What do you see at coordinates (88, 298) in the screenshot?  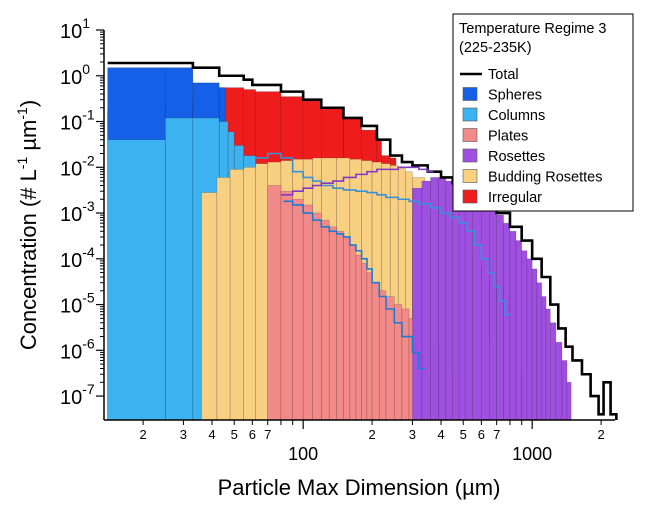 I see `y-tick-label-exp: -5` at bounding box center [88, 298].